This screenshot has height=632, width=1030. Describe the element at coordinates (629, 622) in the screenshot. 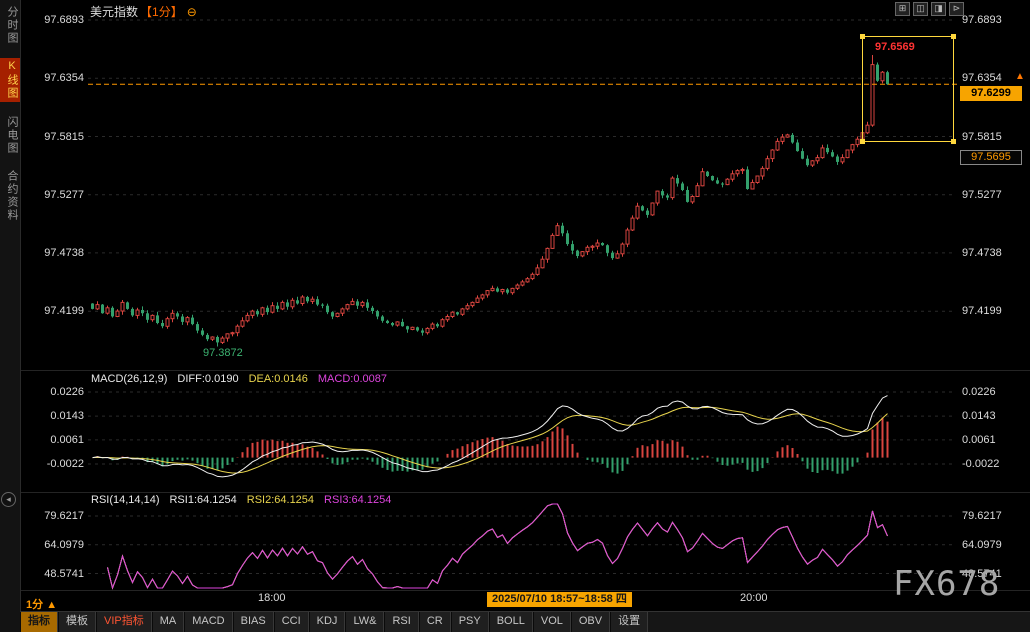

I see `tab-设置: 设置` at that location.